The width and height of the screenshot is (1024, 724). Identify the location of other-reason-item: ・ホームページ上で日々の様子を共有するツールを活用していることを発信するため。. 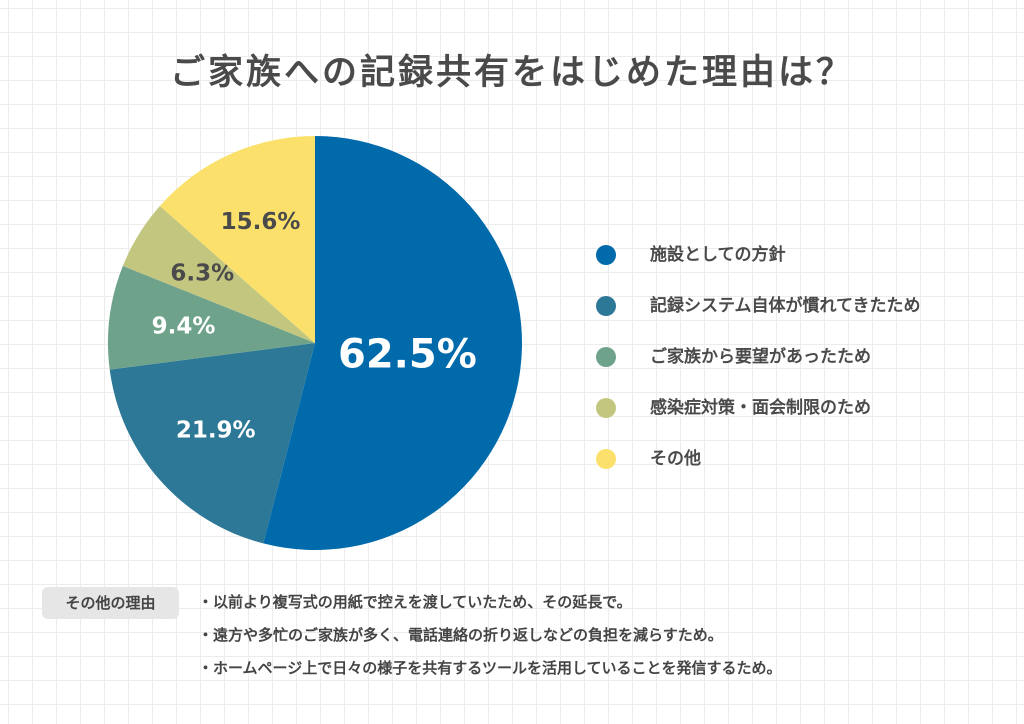
(490, 668).